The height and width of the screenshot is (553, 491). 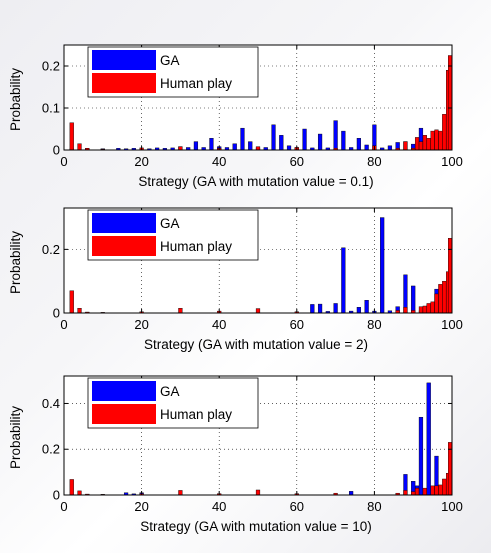 What do you see at coordinates (51, 403) in the screenshot?
I see `y-tick-label: 0.4` at bounding box center [51, 403].